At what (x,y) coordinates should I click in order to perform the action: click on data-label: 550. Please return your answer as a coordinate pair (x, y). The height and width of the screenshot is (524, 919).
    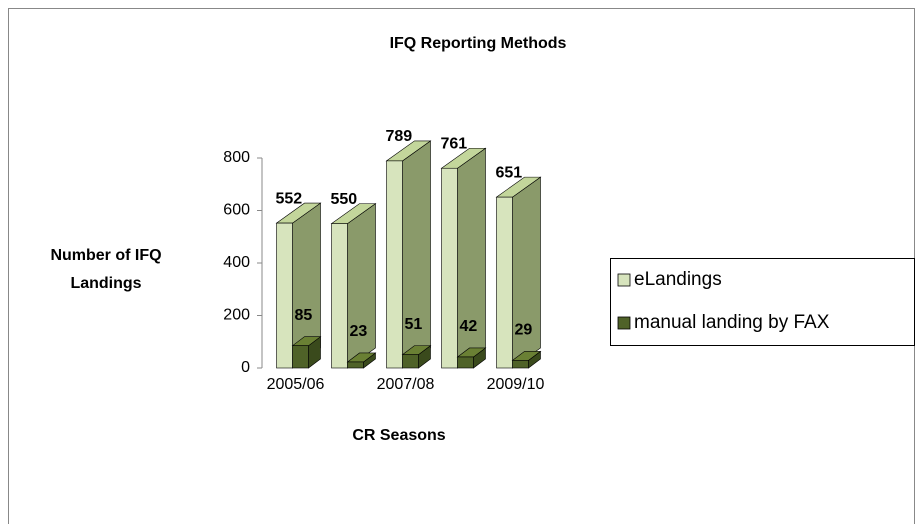
    Looking at the image, I should click on (344, 199).